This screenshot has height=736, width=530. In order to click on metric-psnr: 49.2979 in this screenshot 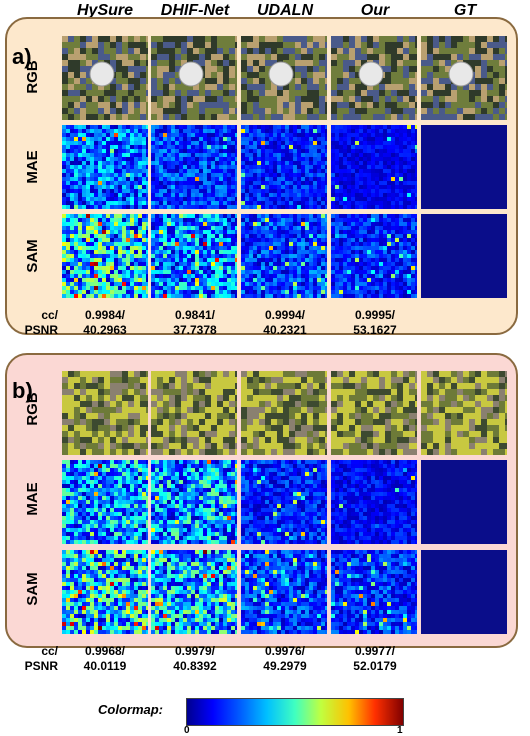, I will do `click(285, 666)`.